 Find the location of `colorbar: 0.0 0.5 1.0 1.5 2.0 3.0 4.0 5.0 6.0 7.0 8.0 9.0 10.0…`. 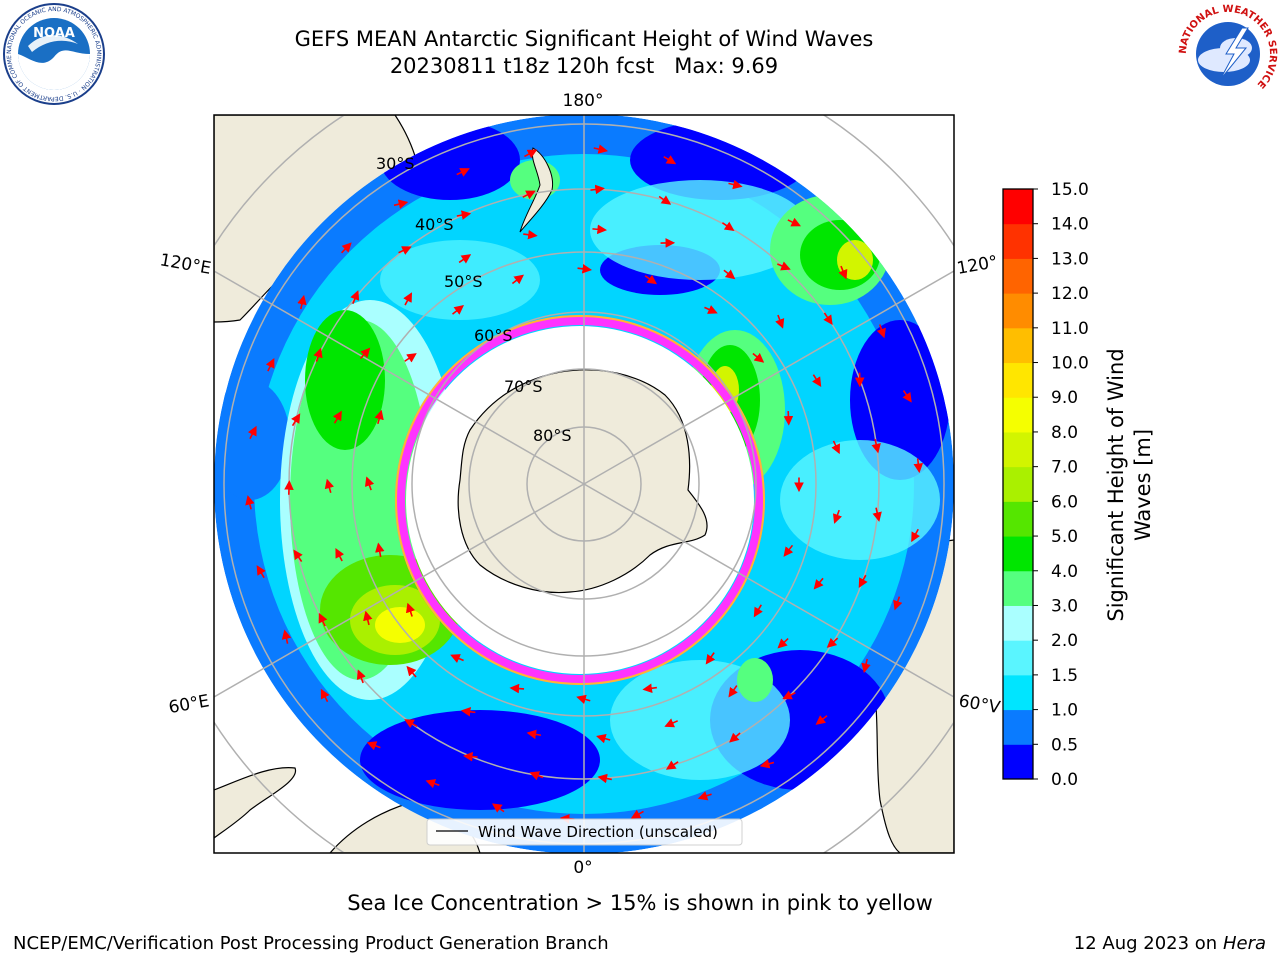

colorbar: 0.0 0.5 1.0 1.5 2.0 3.0 4.0 5.0 6.0 7.0 8.0 9.0 10.0… is located at coordinates (1045, 485).